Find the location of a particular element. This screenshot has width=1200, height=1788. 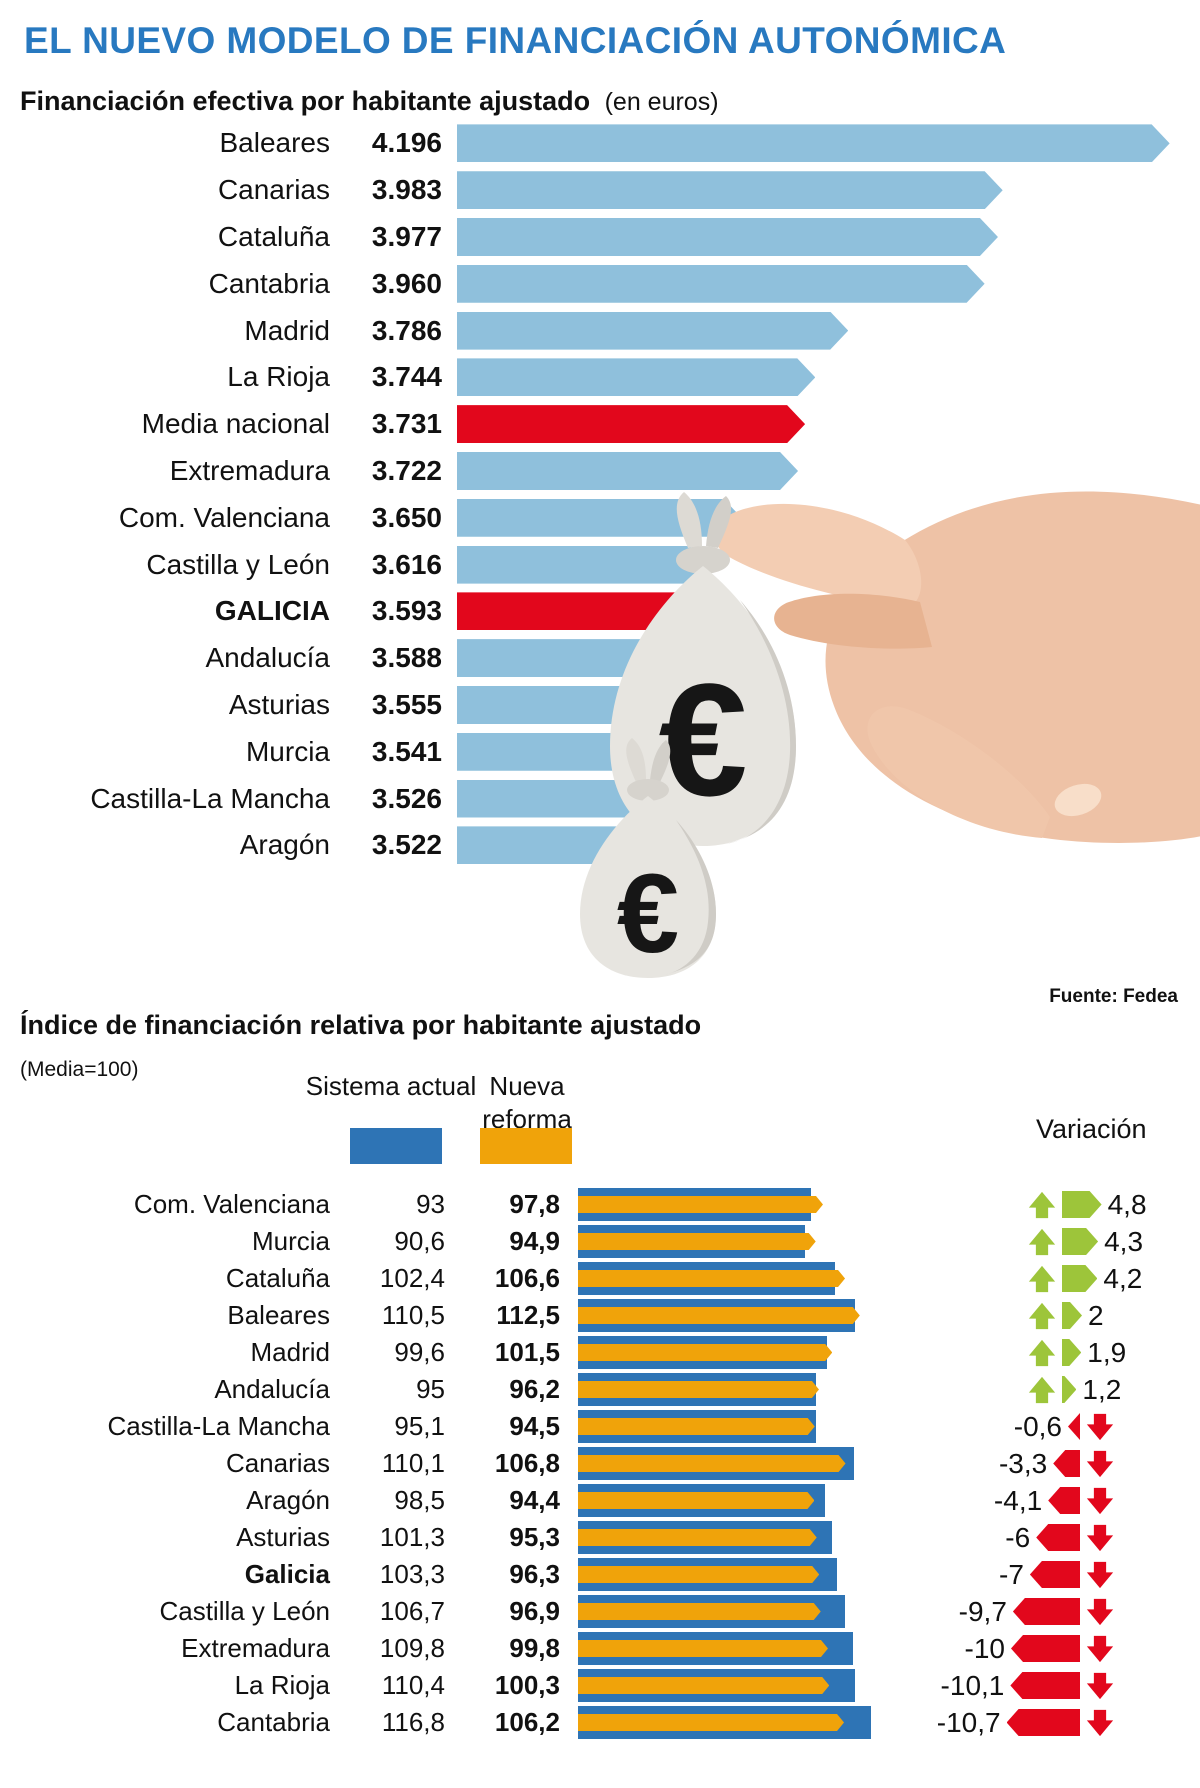

region-label: Murcia is located at coordinates (287, 751).